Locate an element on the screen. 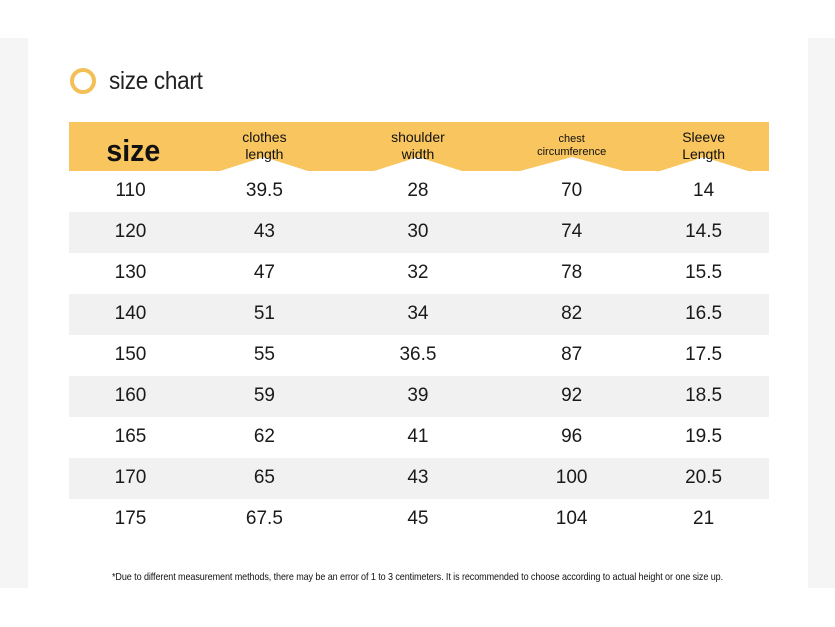 Image resolution: width=835 pixels, height=627 pixels. cell-chest: 96 is located at coordinates (572, 437).